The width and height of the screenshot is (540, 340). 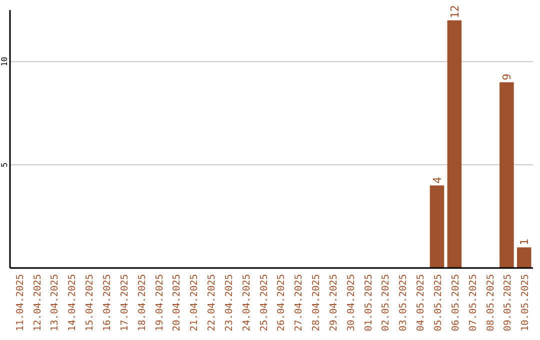 I want to click on y-tick-label: 10, so click(x=4, y=61).